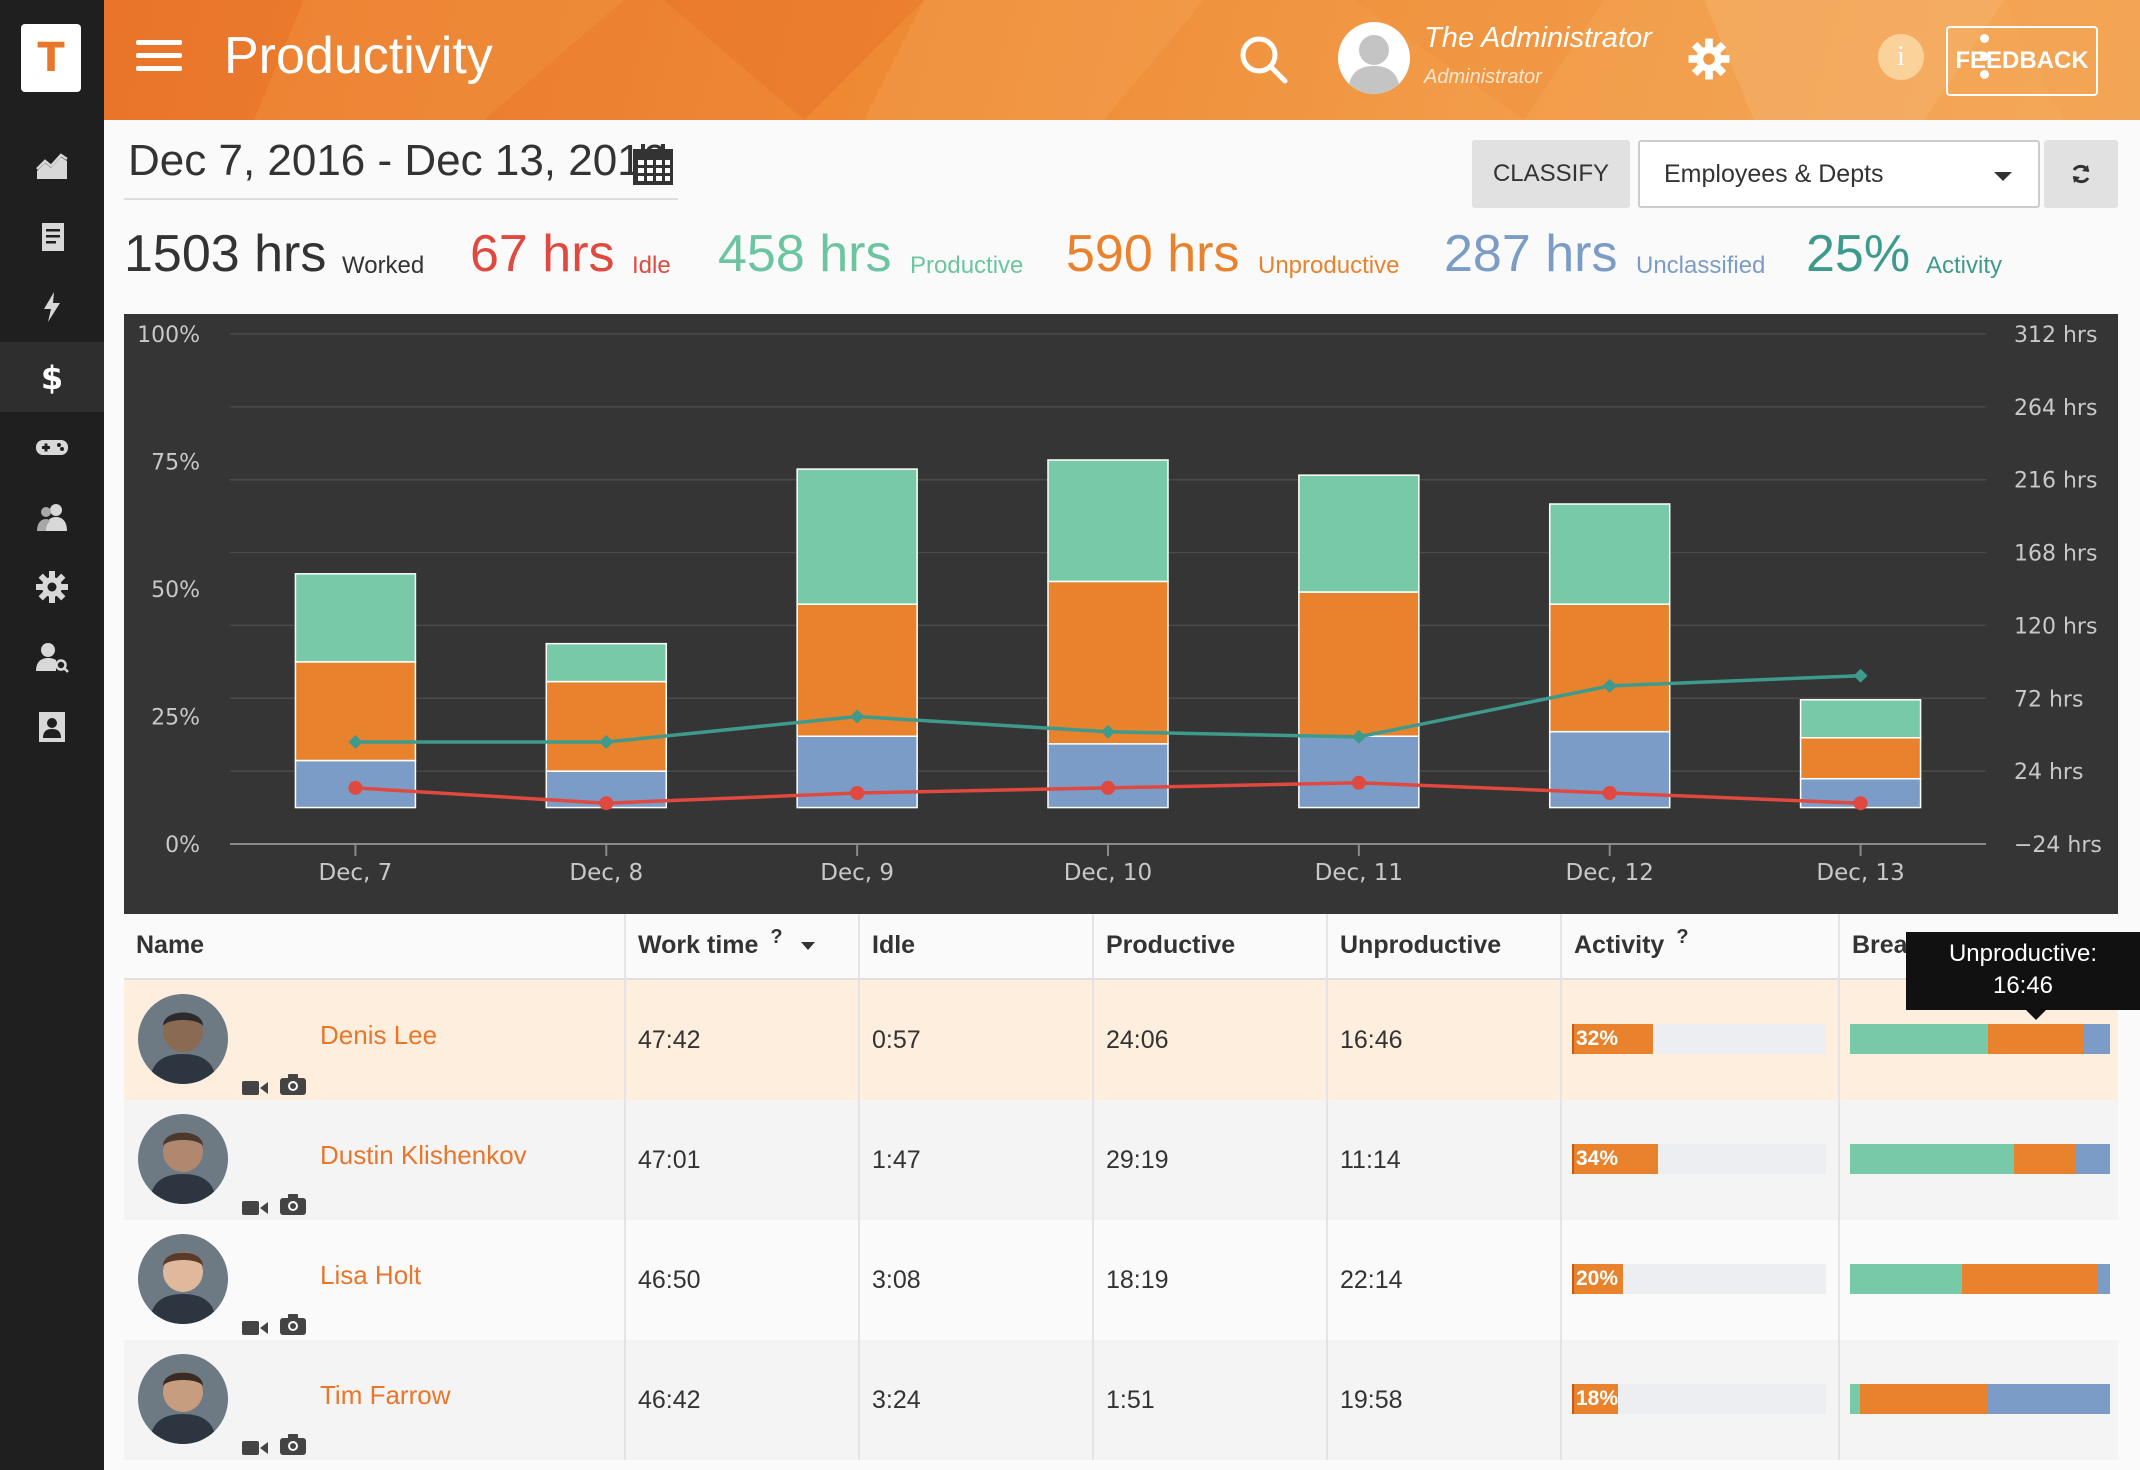 This screenshot has height=1470, width=2140. Describe the element at coordinates (975, 947) in the screenshot. I see `col-header-idle: Idle` at that location.